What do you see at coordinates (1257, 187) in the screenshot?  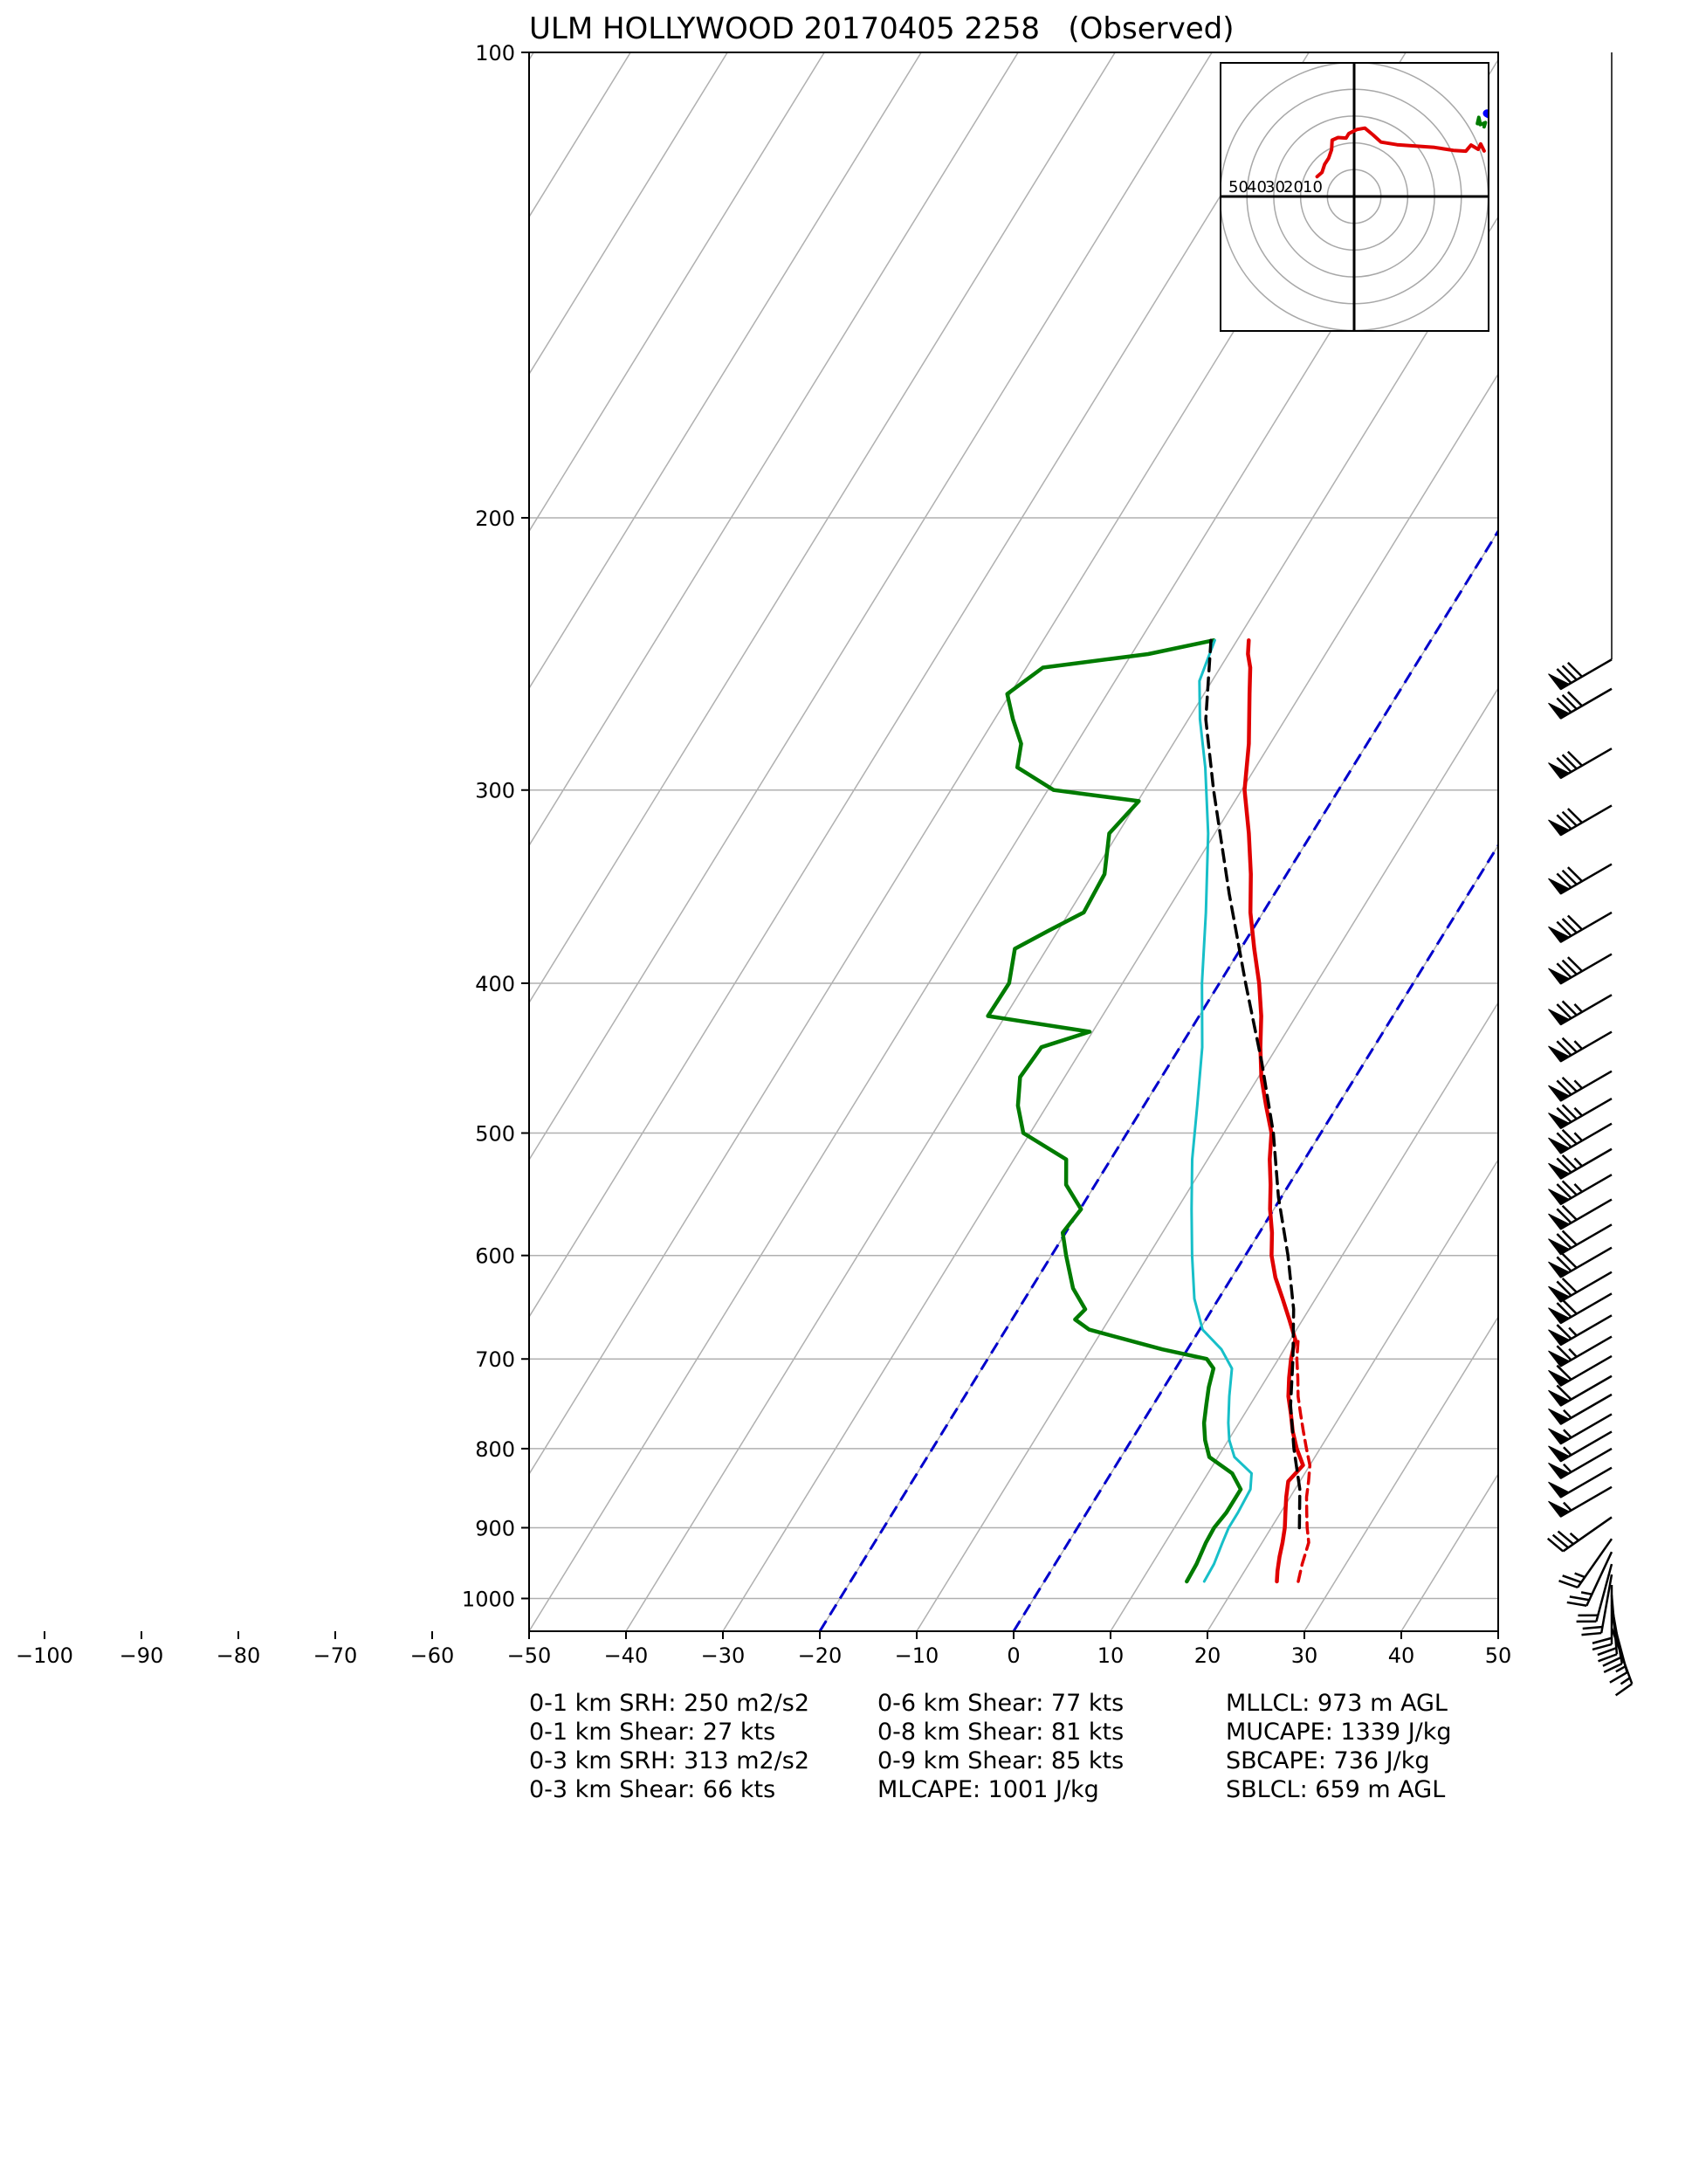 I see `hodograph-ring-label-40: 40` at bounding box center [1257, 187].